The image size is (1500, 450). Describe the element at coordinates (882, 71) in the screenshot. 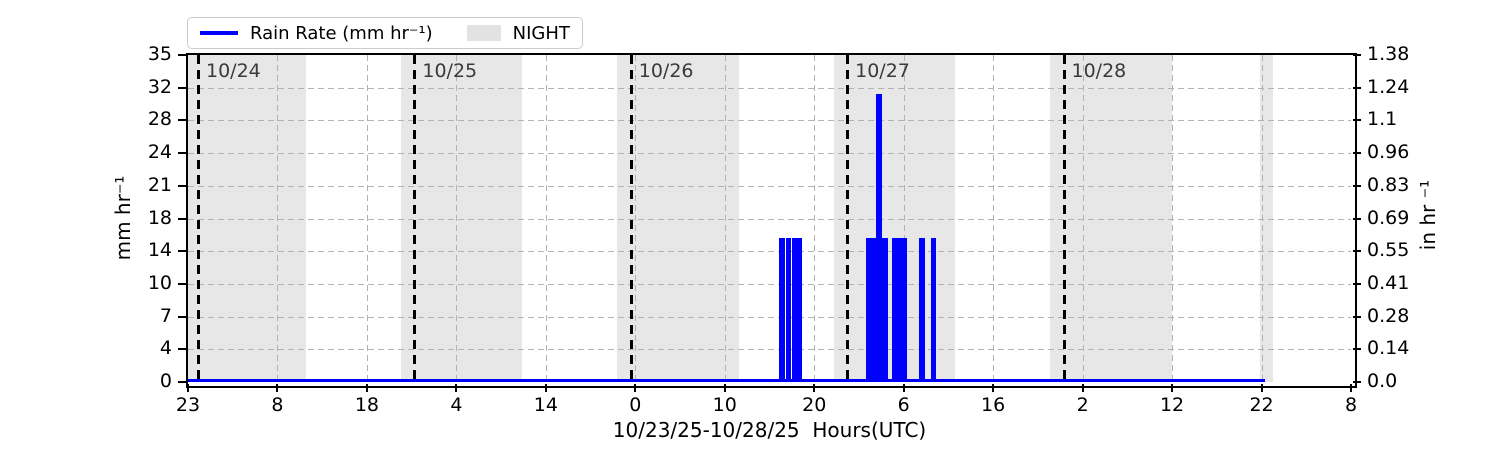

I see `day-label: 10/27` at that location.